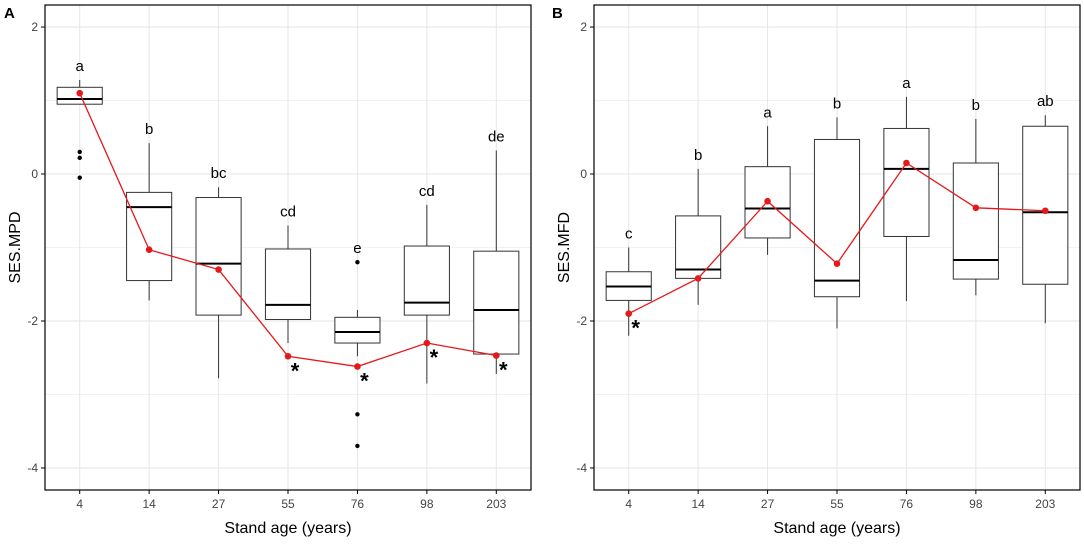 The width and height of the screenshot is (1084, 547). Describe the element at coordinates (357, 248) in the screenshot. I see `significance-letter: e` at that location.